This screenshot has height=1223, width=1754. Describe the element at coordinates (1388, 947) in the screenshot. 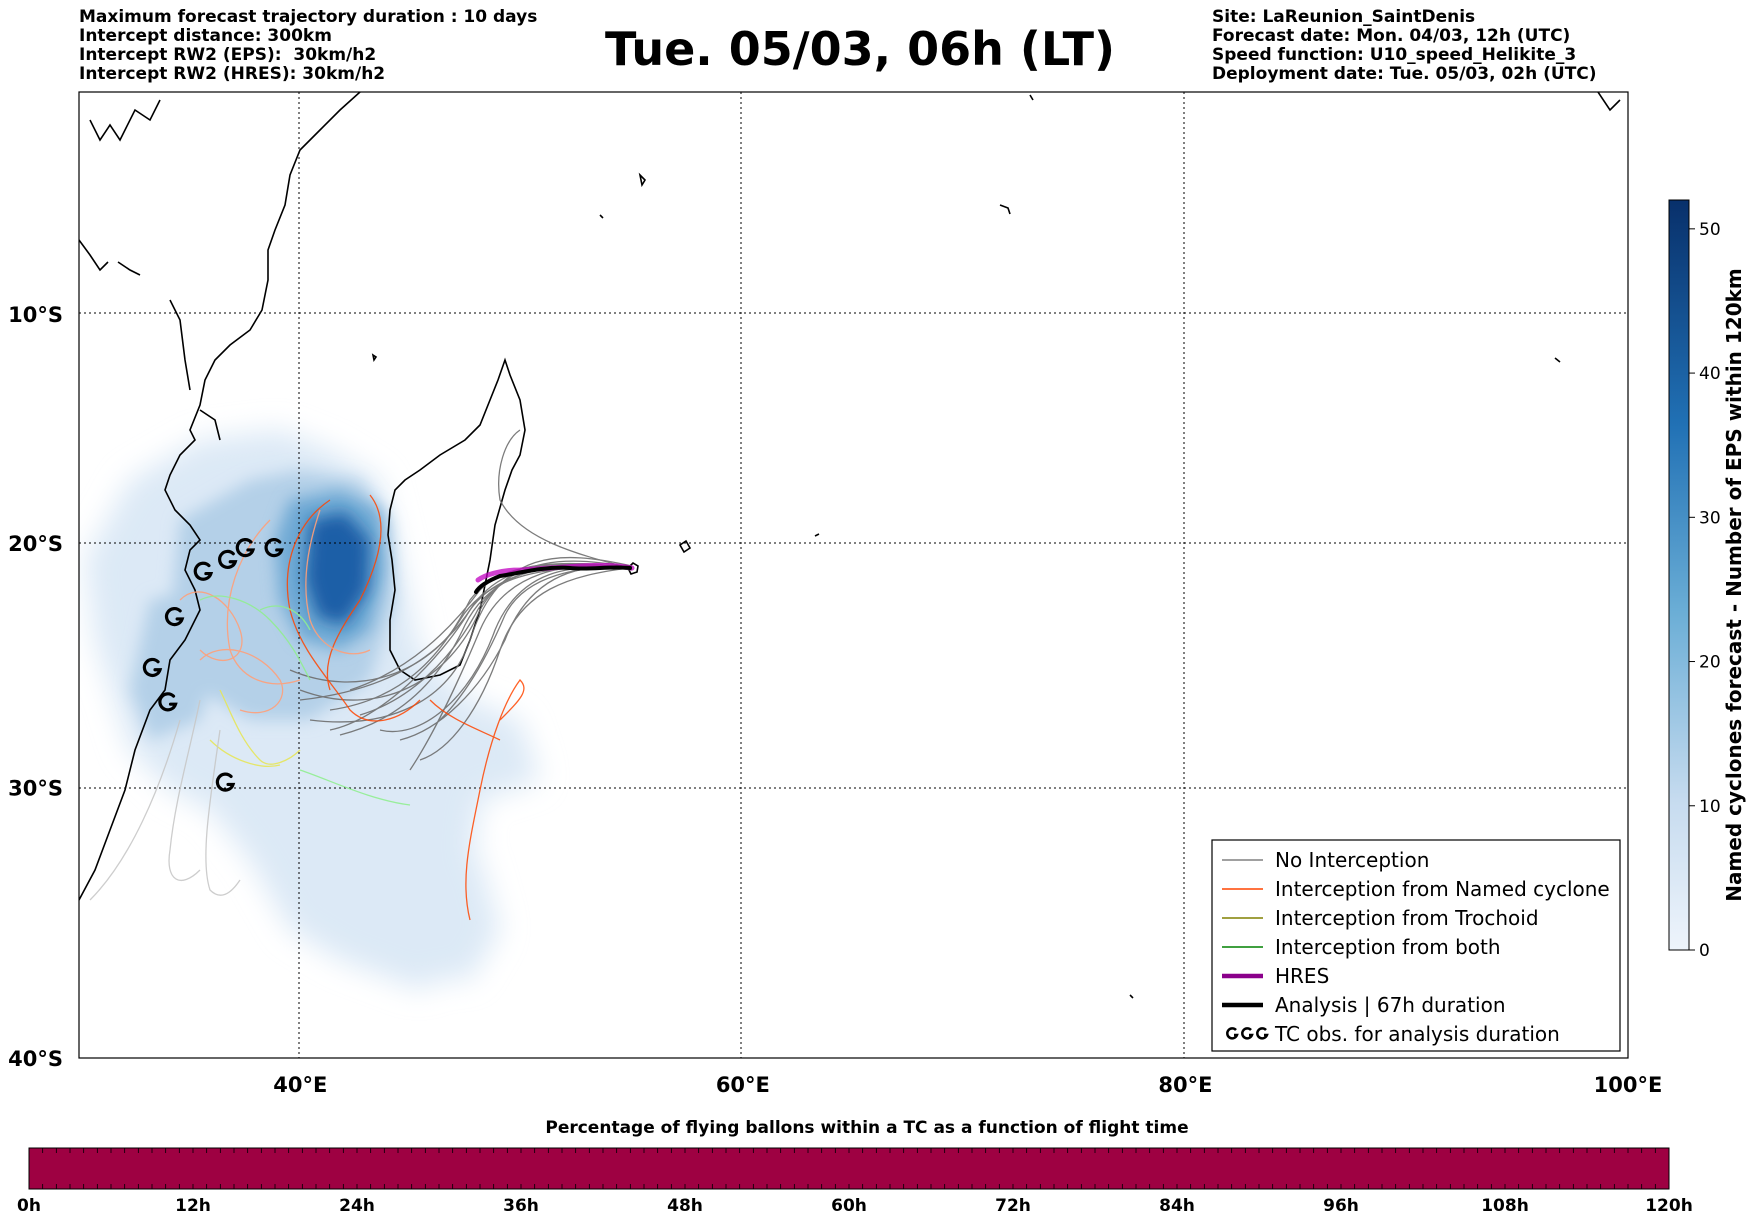

I see `legend-label: Interception from both` at that location.